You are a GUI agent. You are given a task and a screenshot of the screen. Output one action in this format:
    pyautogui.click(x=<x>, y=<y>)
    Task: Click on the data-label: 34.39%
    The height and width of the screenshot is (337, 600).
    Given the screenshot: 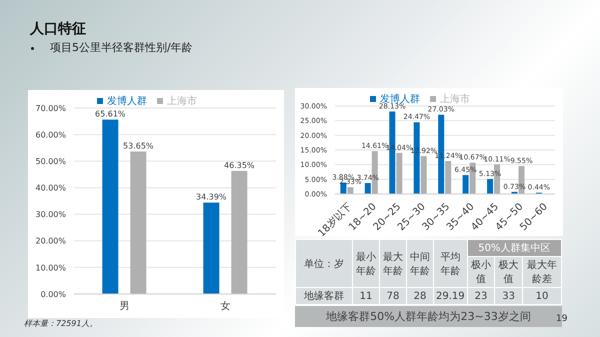 What is the action you would take?
    pyautogui.click(x=211, y=197)
    